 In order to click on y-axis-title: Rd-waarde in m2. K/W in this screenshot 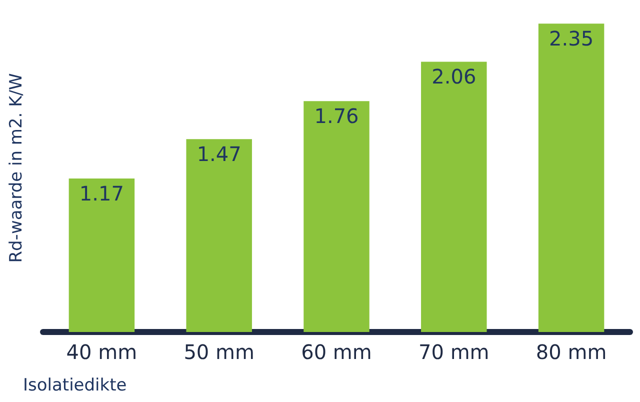, I will do `click(16, 168)`.